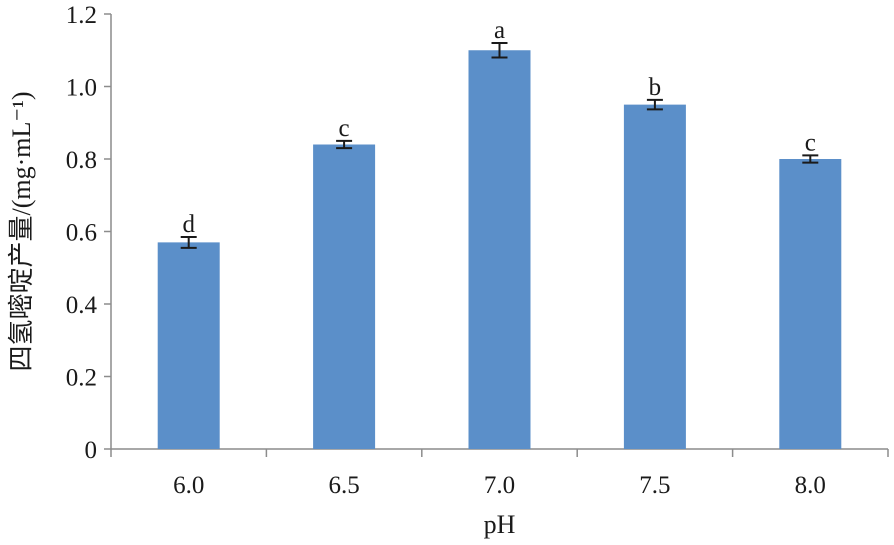 Image resolution: width=894 pixels, height=545 pixels. I want to click on y-tick-label: 0.2, so click(81, 378).